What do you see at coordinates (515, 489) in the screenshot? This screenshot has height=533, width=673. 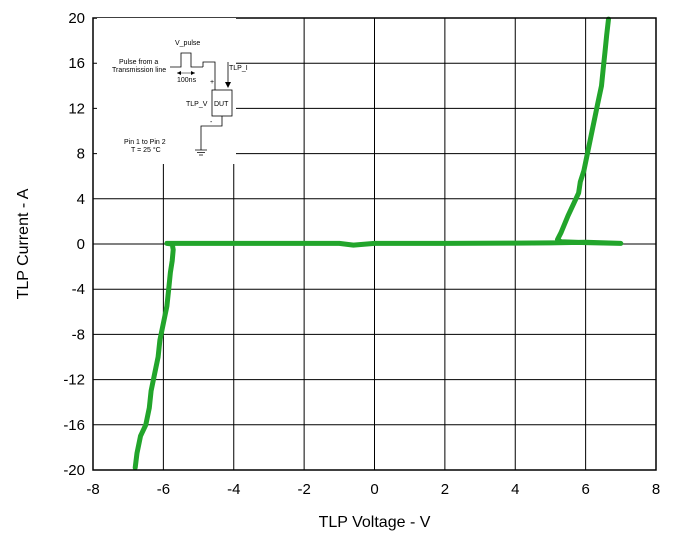 I see `x-tick-label: 4` at bounding box center [515, 489].